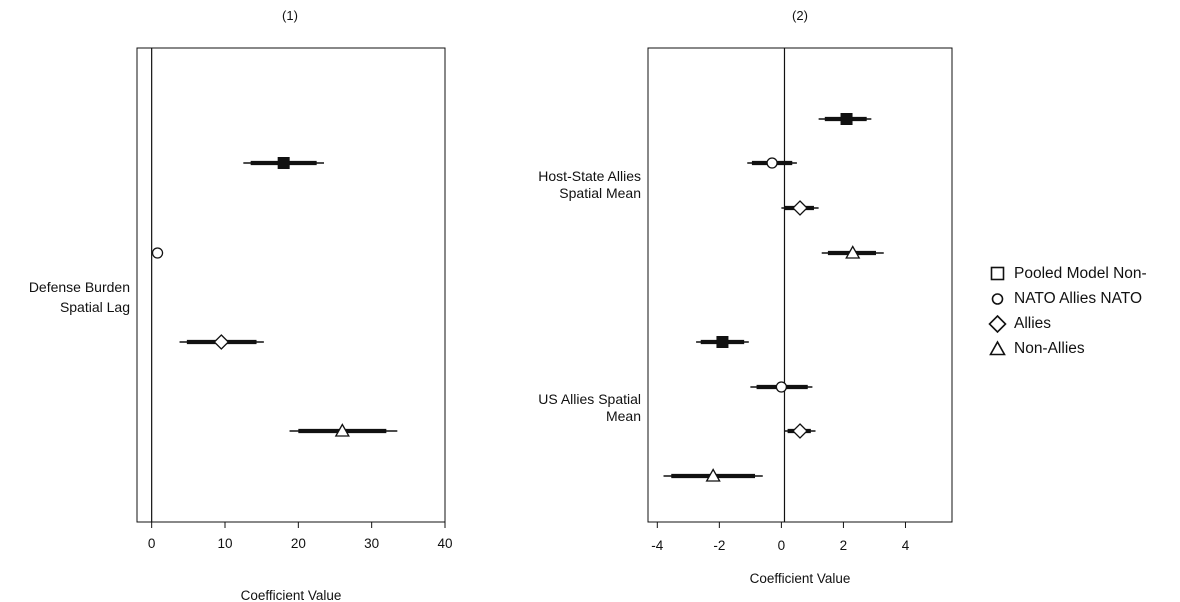 This screenshot has width=1180, height=602. Describe the element at coordinates (1033, 323) in the screenshot. I see `legend-label: Allies` at that location.